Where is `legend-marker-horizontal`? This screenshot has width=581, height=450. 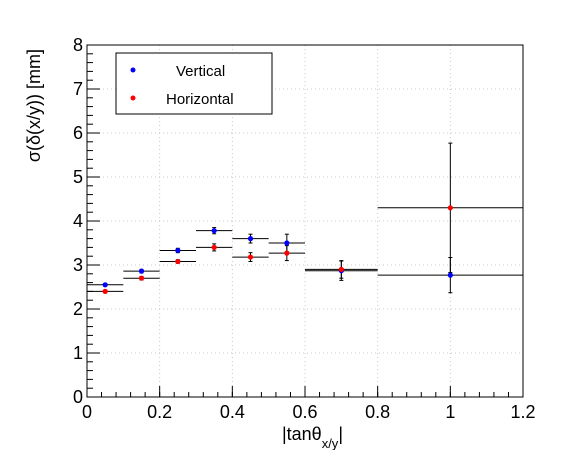
legend-marker-horizontal is located at coordinates (133, 98).